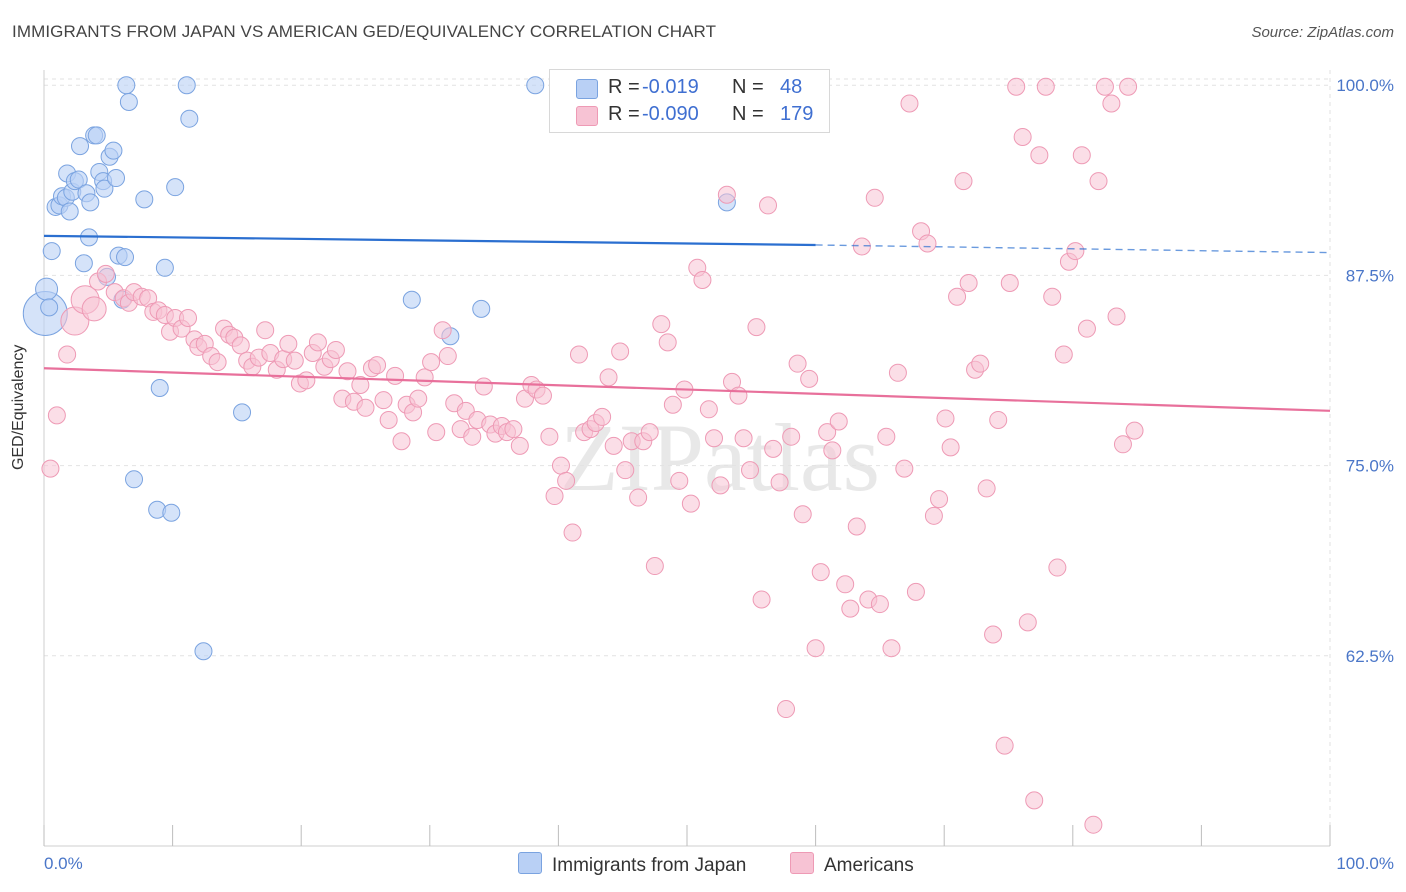 Image resolution: width=1406 pixels, height=892 pixels. Describe the element at coordinates (624, 114) in the screenshot. I see `legend-r-label: R =` at that location.